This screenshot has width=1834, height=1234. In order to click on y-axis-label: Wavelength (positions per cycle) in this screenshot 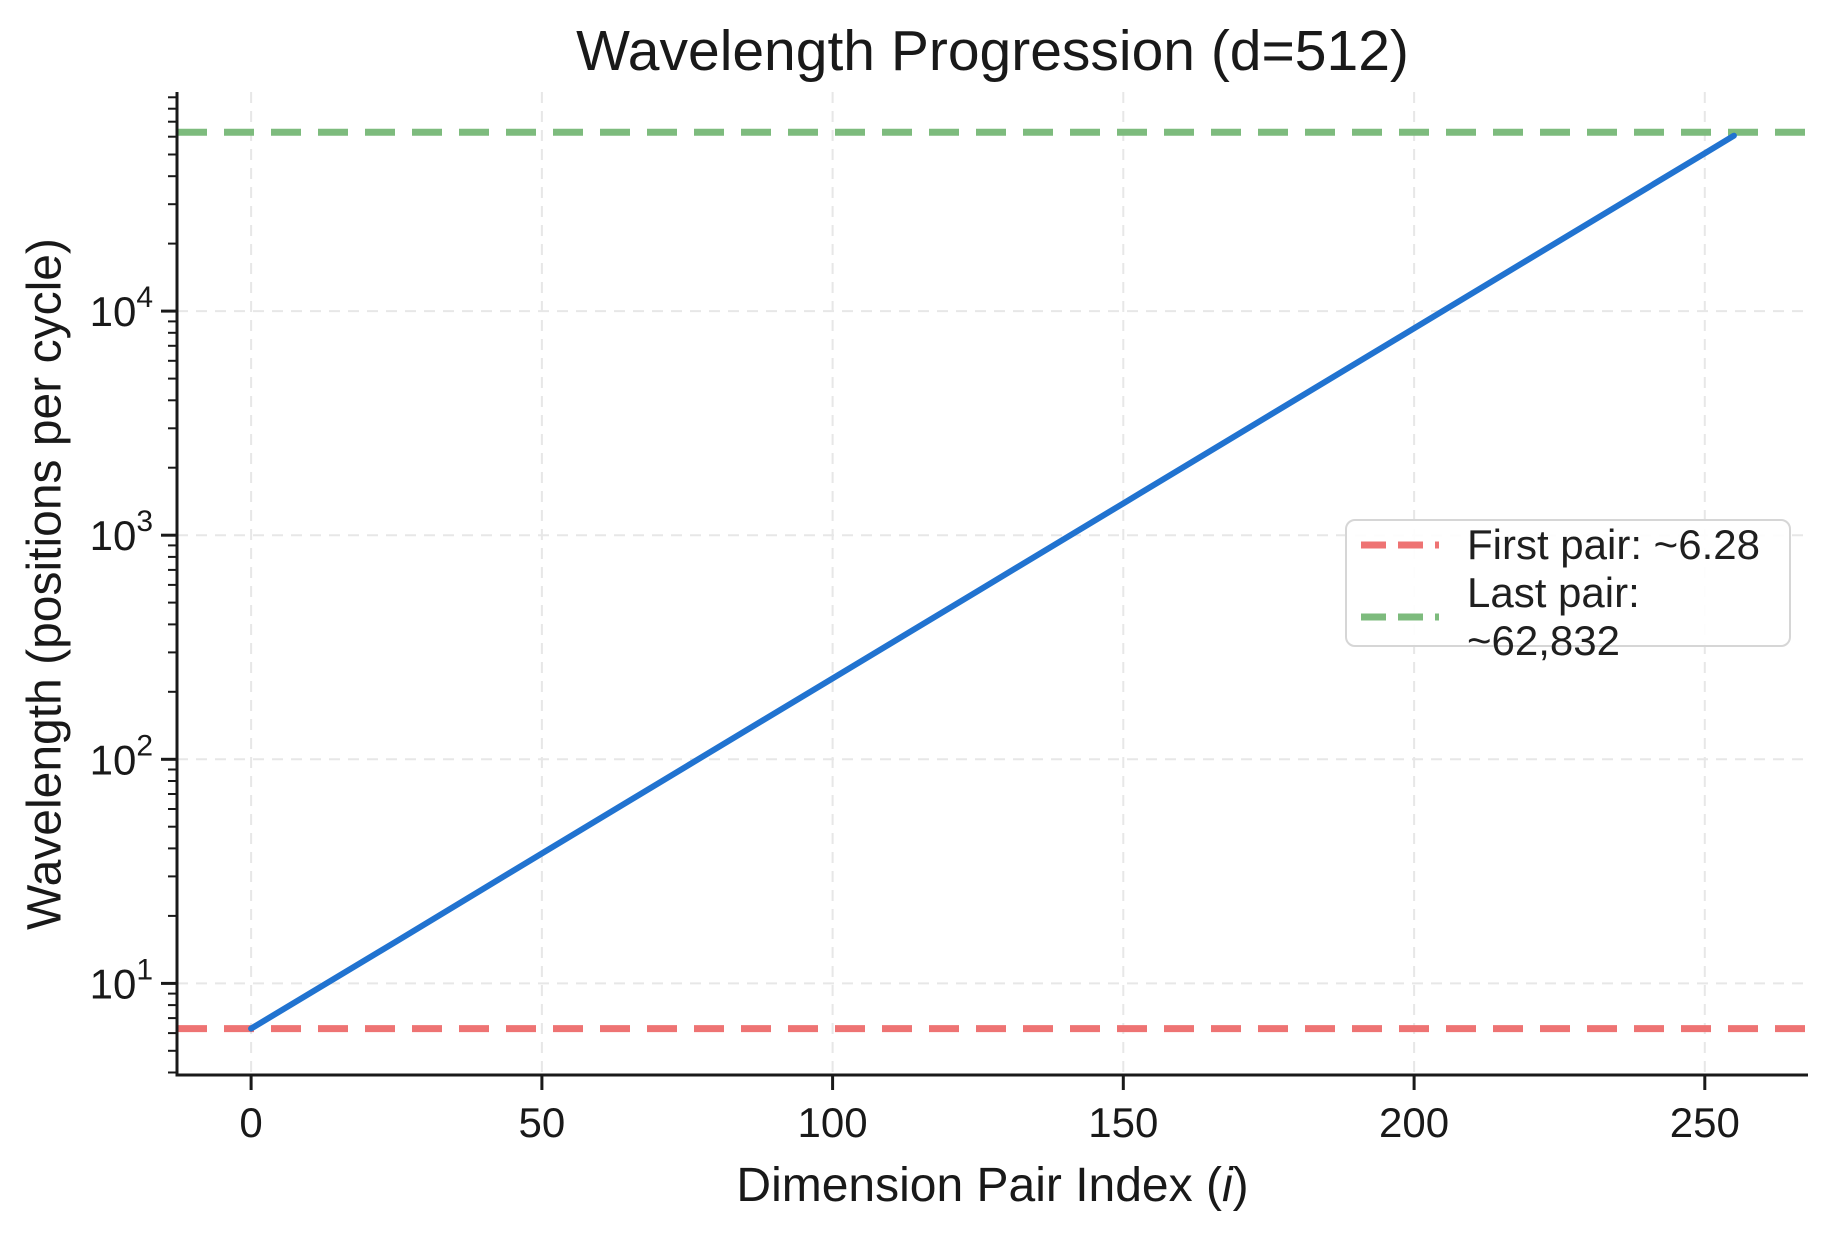, I will do `click(45, 584)`.